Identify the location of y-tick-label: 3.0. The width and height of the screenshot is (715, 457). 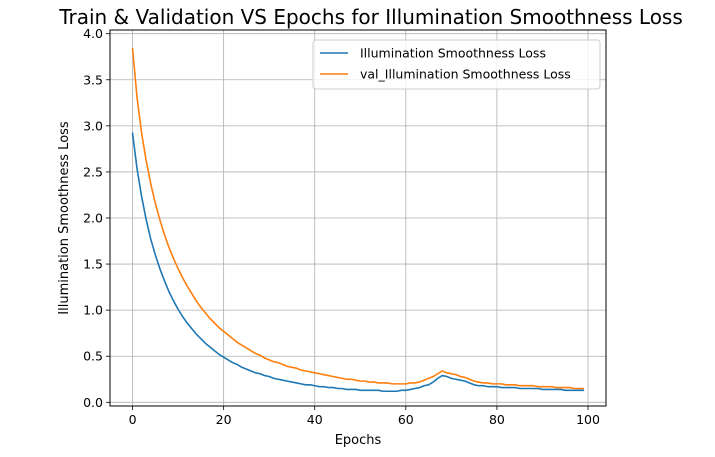
(93, 125).